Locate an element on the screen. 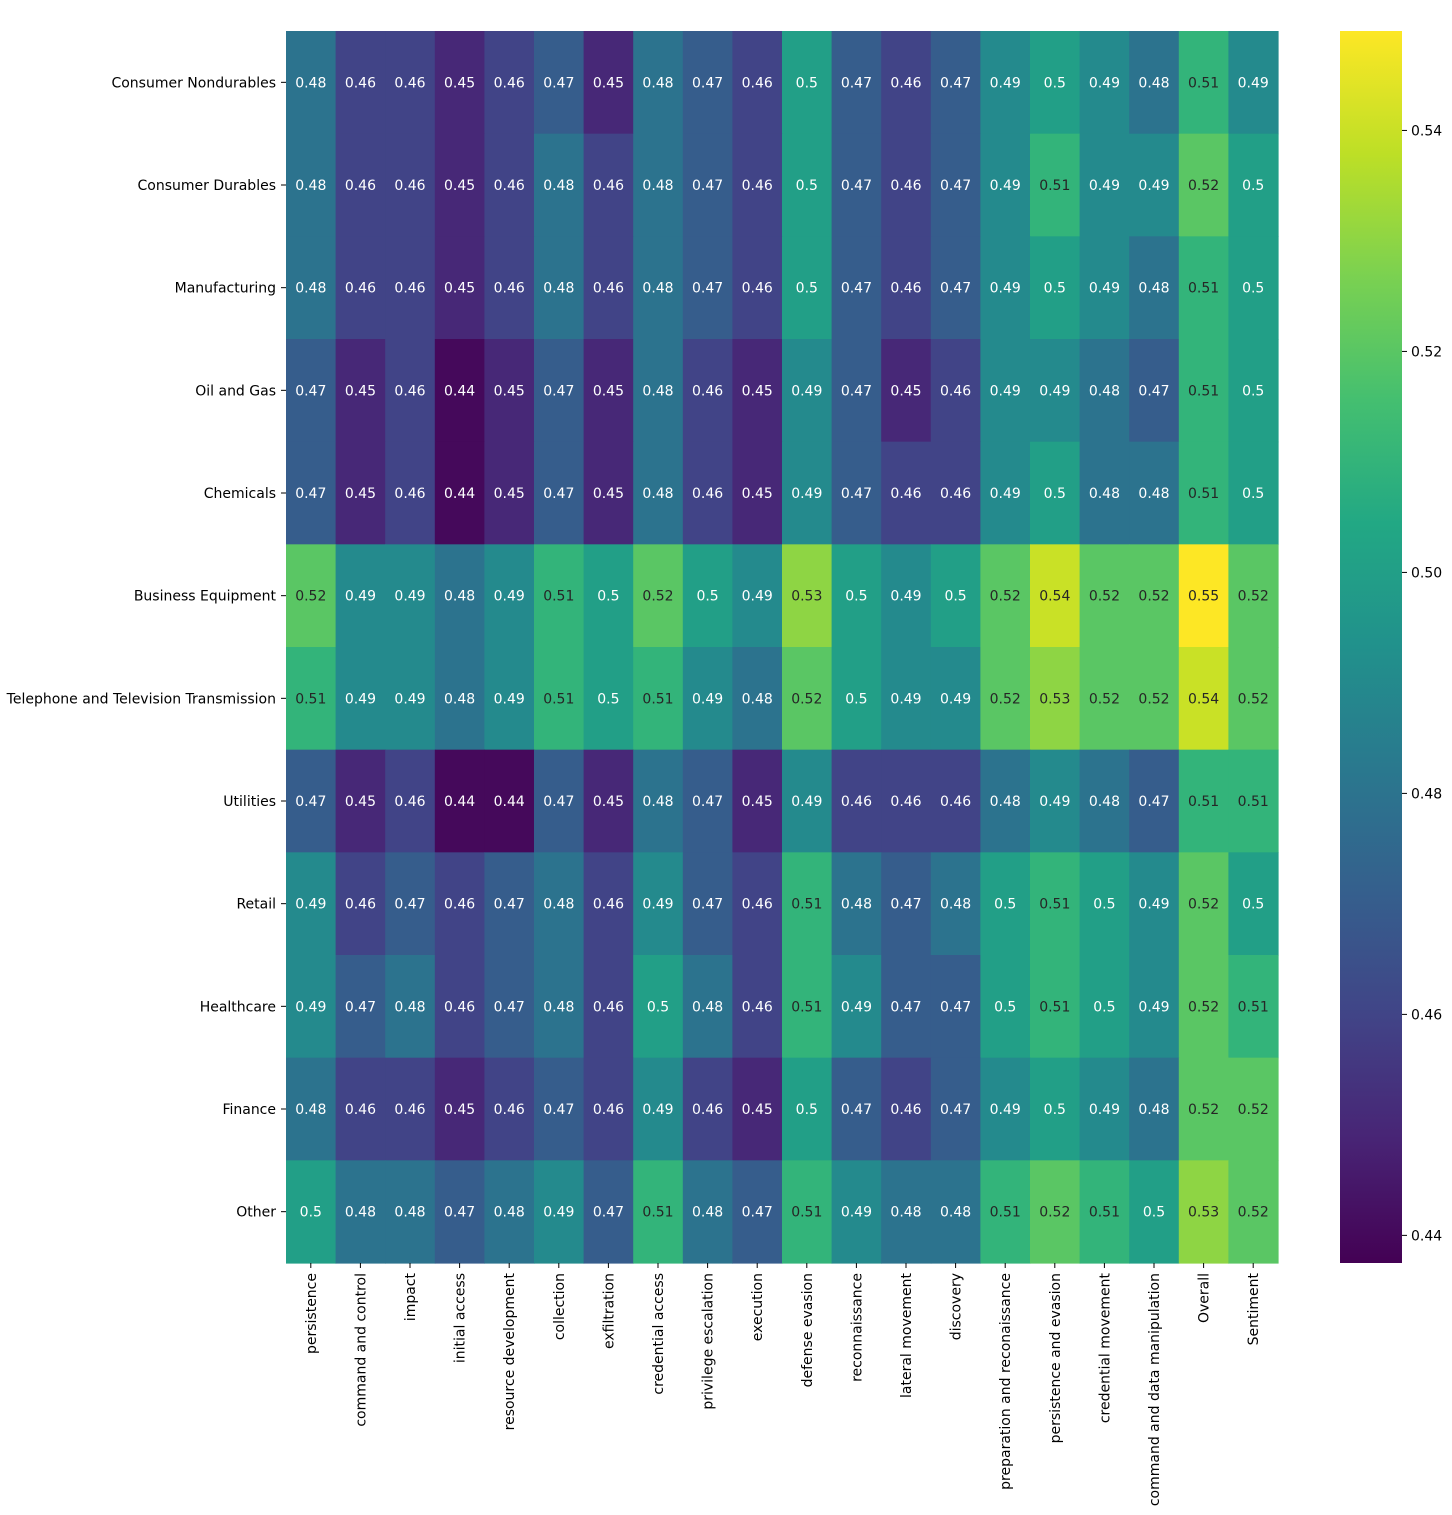 The height and width of the screenshot is (1515, 1452). column-label: privilege escalation is located at coordinates (709, 1341).